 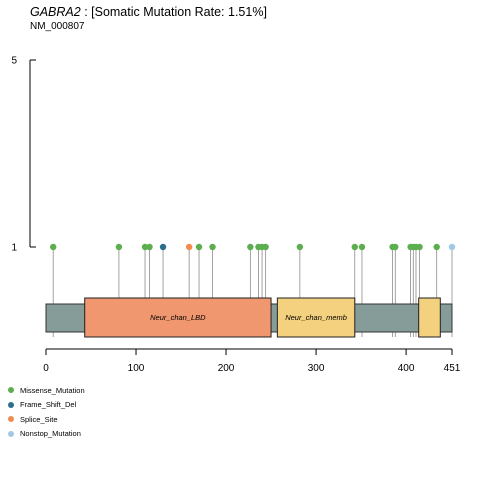 I want to click on legend-item: Nonstop_Mutation, so click(x=46, y=434).